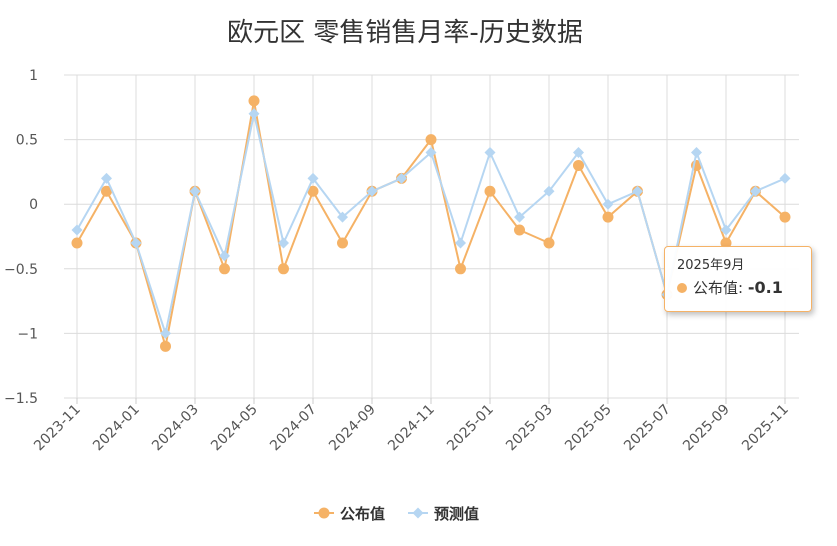 This screenshot has width=837, height=546. What do you see at coordinates (27, 141) in the screenshot?
I see `y-tick-label: 0.5` at bounding box center [27, 141].